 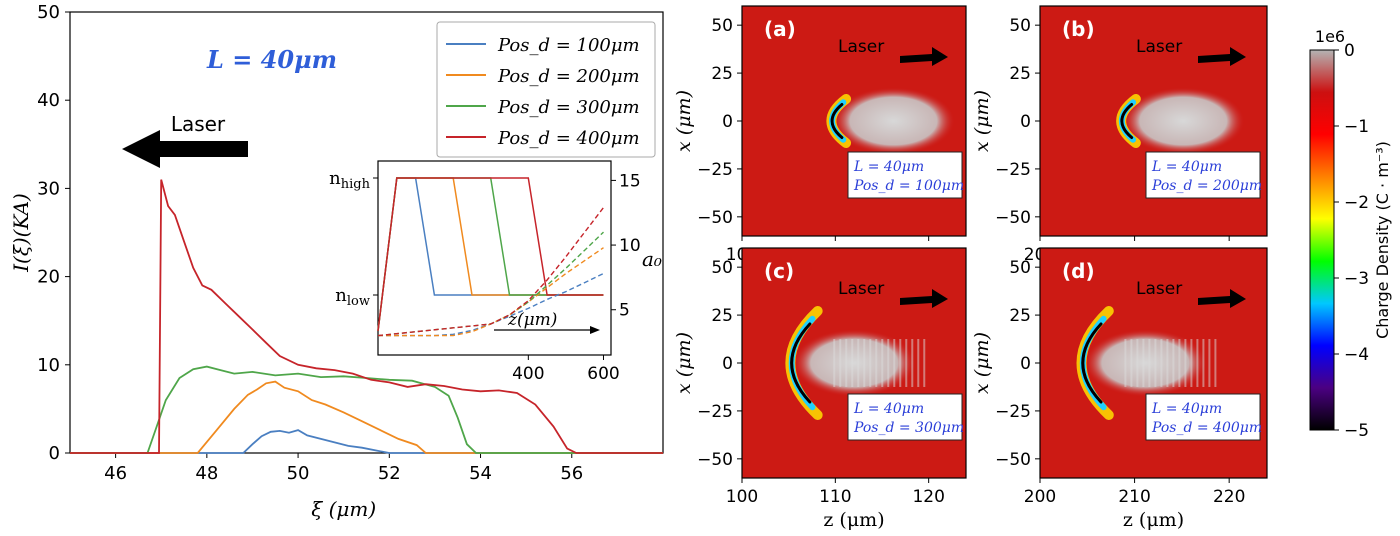 I want to click on inset-chart: nhigh nlow 400 600 5 10 15 a₀ z(μm), so click(x=495, y=272).